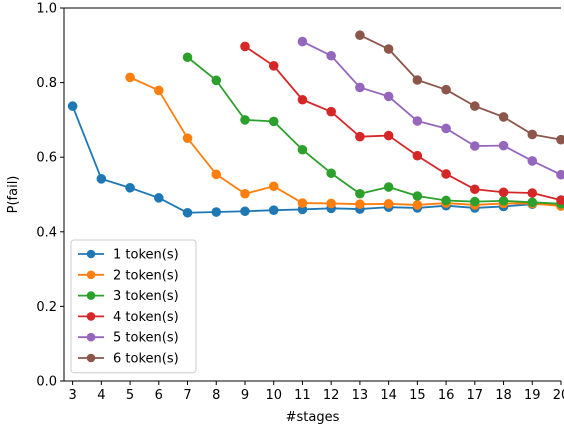  I want to click on x-tick-label: 8, so click(216, 395).